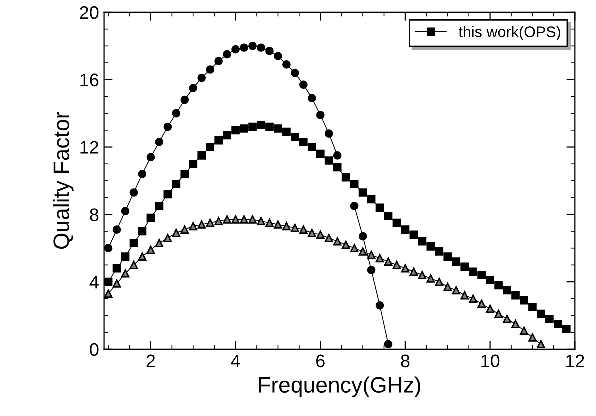 This screenshot has width=596, height=416. What do you see at coordinates (89, 80) in the screenshot?
I see `y-tick-label: 16` at bounding box center [89, 80].